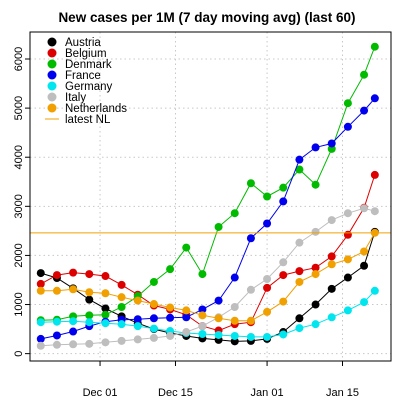 This screenshot has height=400, width=400. Describe the element at coordinates (19, 354) in the screenshot. I see `y-tick-label: 0` at that location.